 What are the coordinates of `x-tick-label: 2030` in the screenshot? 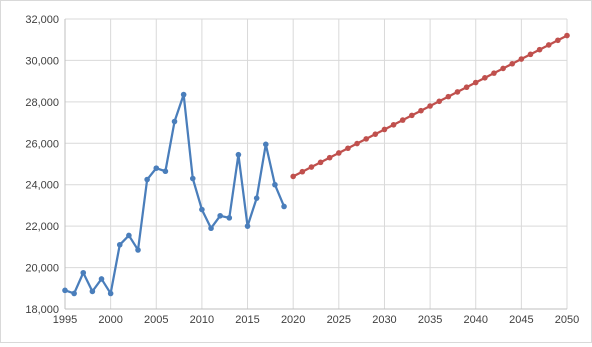 It's located at (384, 320).